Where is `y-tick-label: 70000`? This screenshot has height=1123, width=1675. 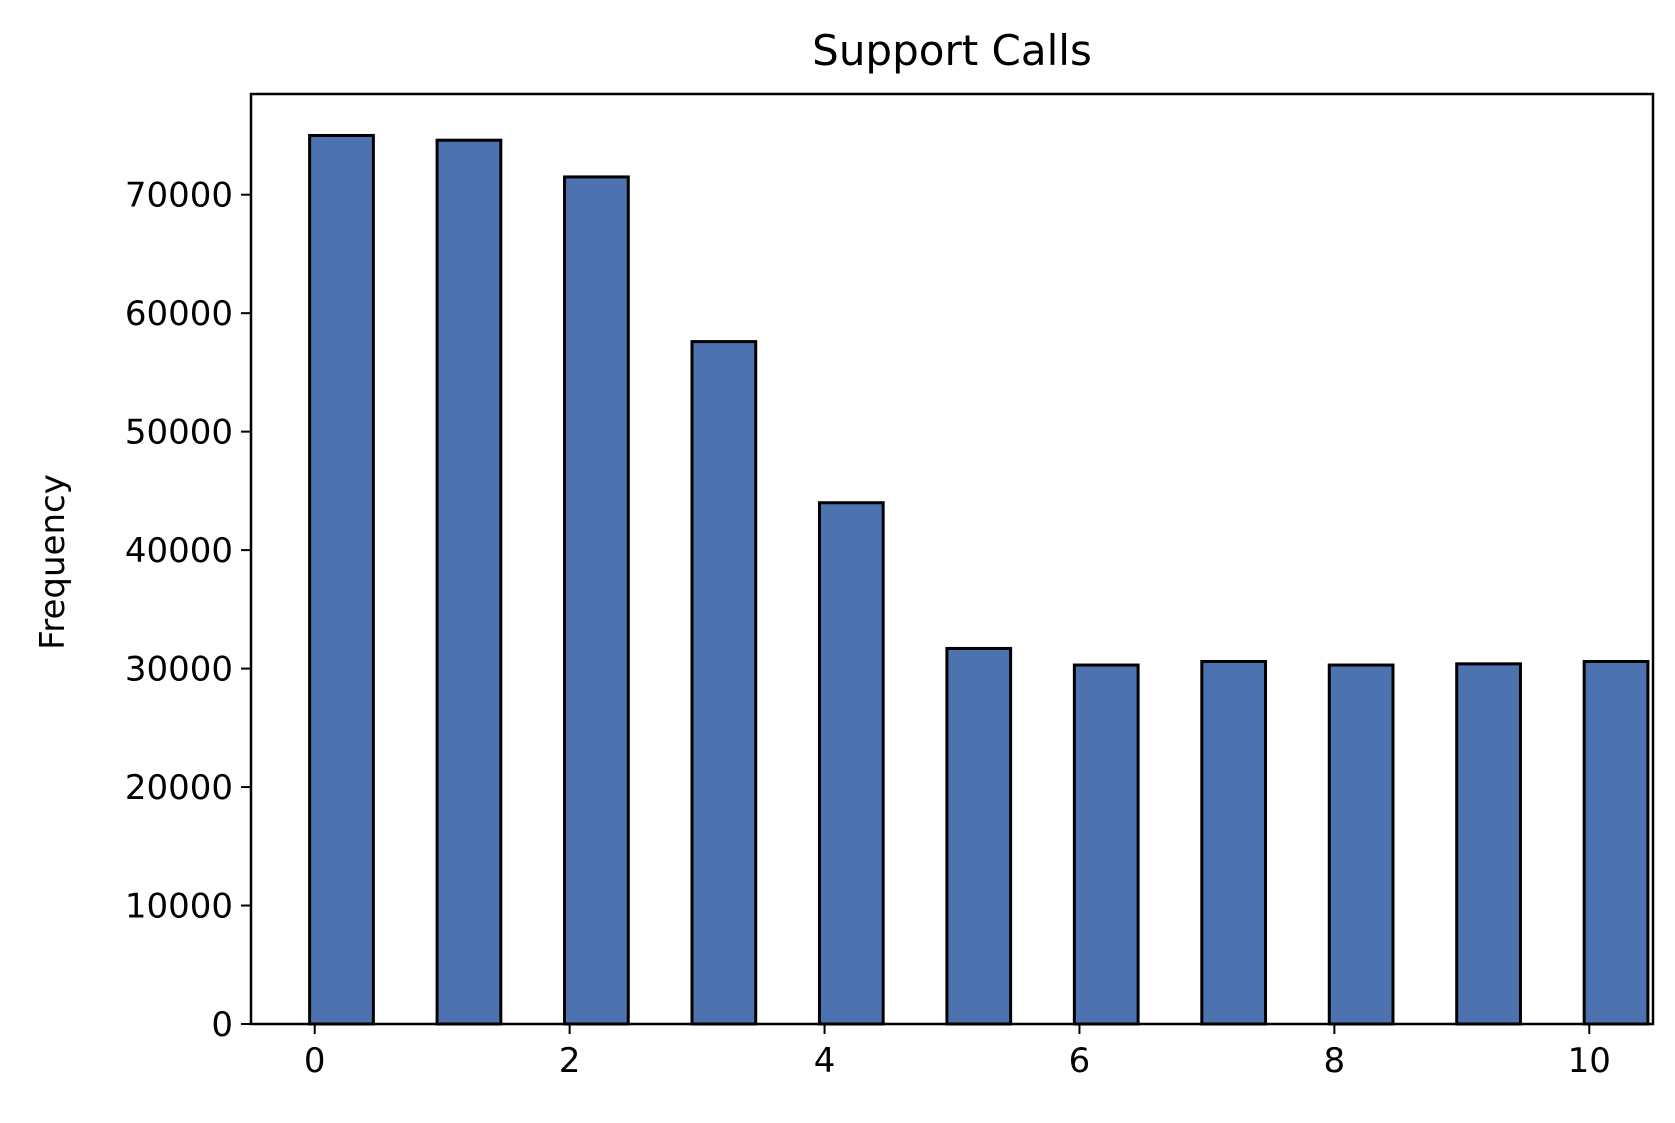
y-tick-label: 70000 is located at coordinates (179, 196).